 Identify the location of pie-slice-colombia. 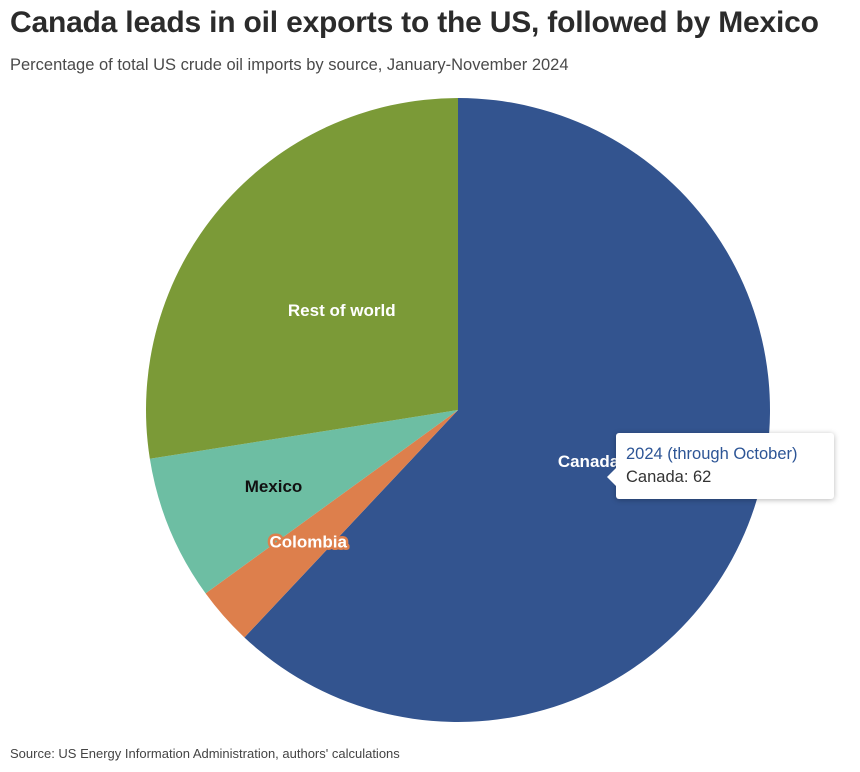
(331, 524).